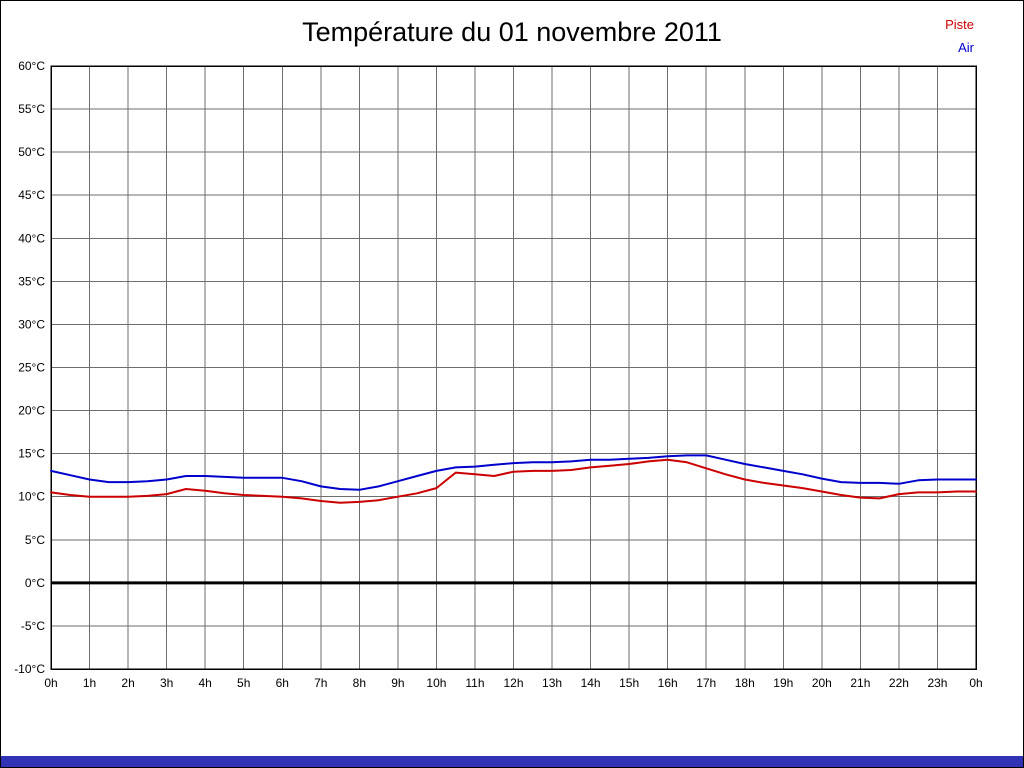 The width and height of the screenshot is (1024, 768). What do you see at coordinates (745, 683) in the screenshot?
I see `x-tick-label: 18h` at bounding box center [745, 683].